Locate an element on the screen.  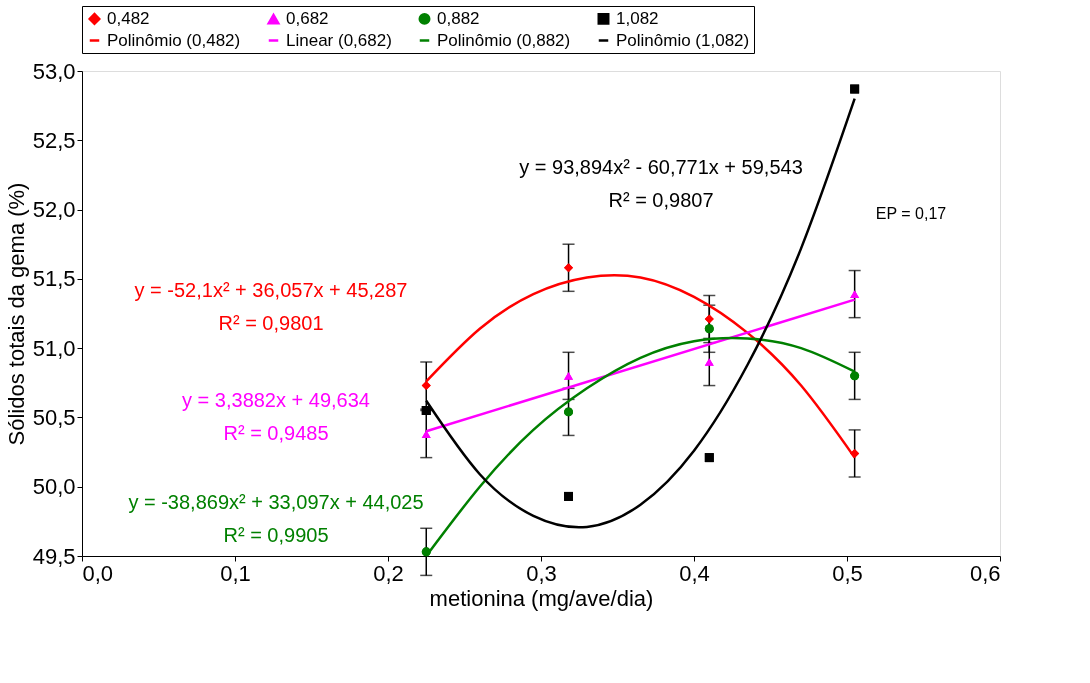
x-tick-label: 0,2 is located at coordinates (388, 573).